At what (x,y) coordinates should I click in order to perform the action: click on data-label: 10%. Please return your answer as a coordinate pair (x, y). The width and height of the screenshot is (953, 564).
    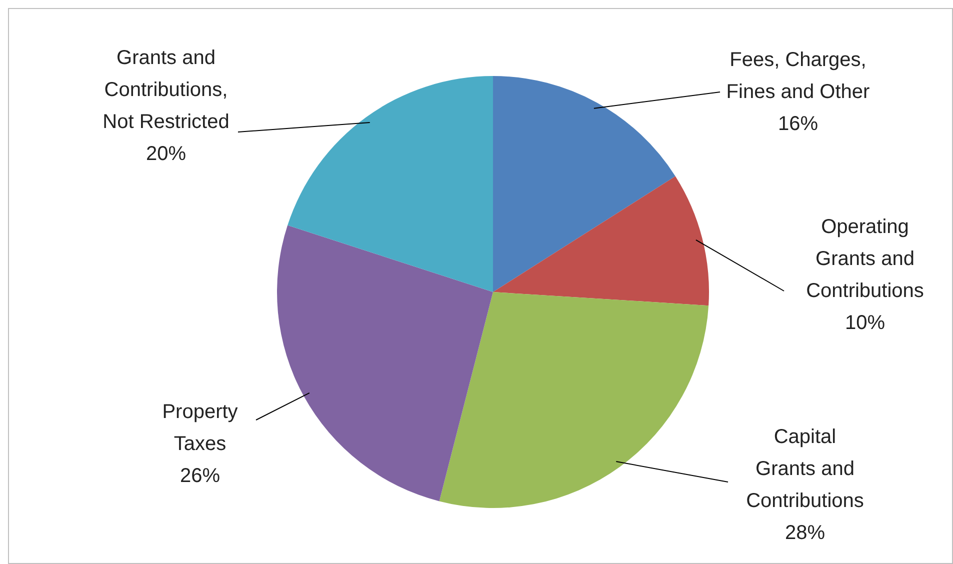
    Looking at the image, I should click on (865, 323).